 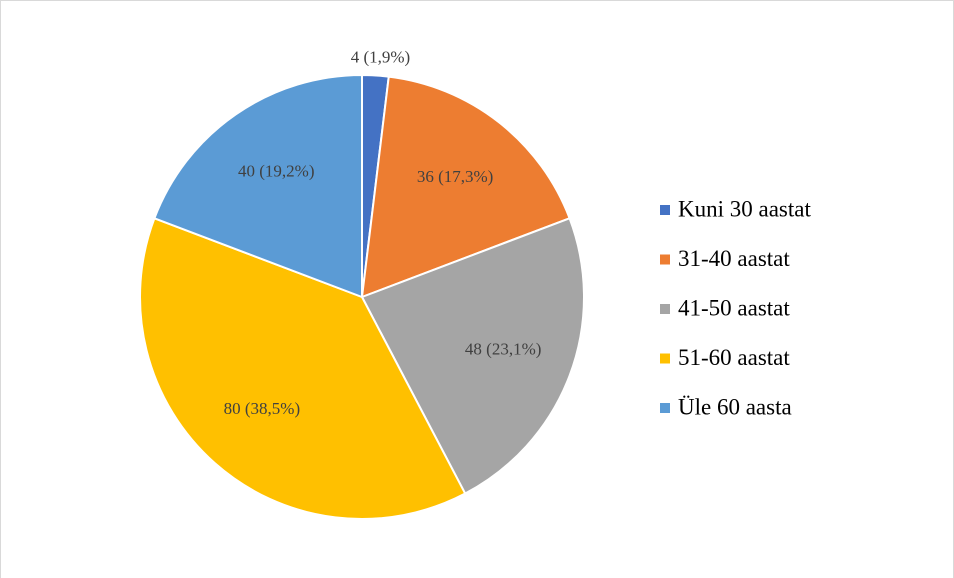 What do you see at coordinates (734, 307) in the screenshot?
I see `legend-label: 41-50 aastat` at bounding box center [734, 307].